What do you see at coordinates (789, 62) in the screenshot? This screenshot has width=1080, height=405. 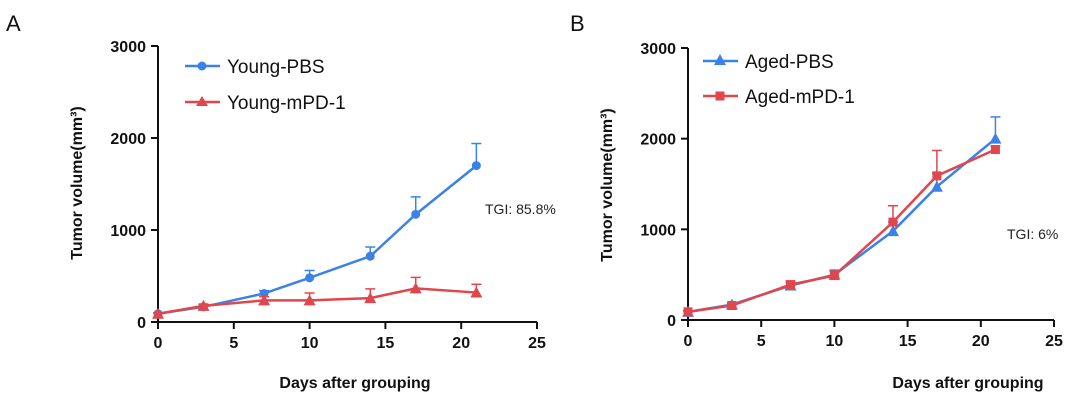 I see `legend-label-aged-pbs: Aged-PBS` at bounding box center [789, 62].